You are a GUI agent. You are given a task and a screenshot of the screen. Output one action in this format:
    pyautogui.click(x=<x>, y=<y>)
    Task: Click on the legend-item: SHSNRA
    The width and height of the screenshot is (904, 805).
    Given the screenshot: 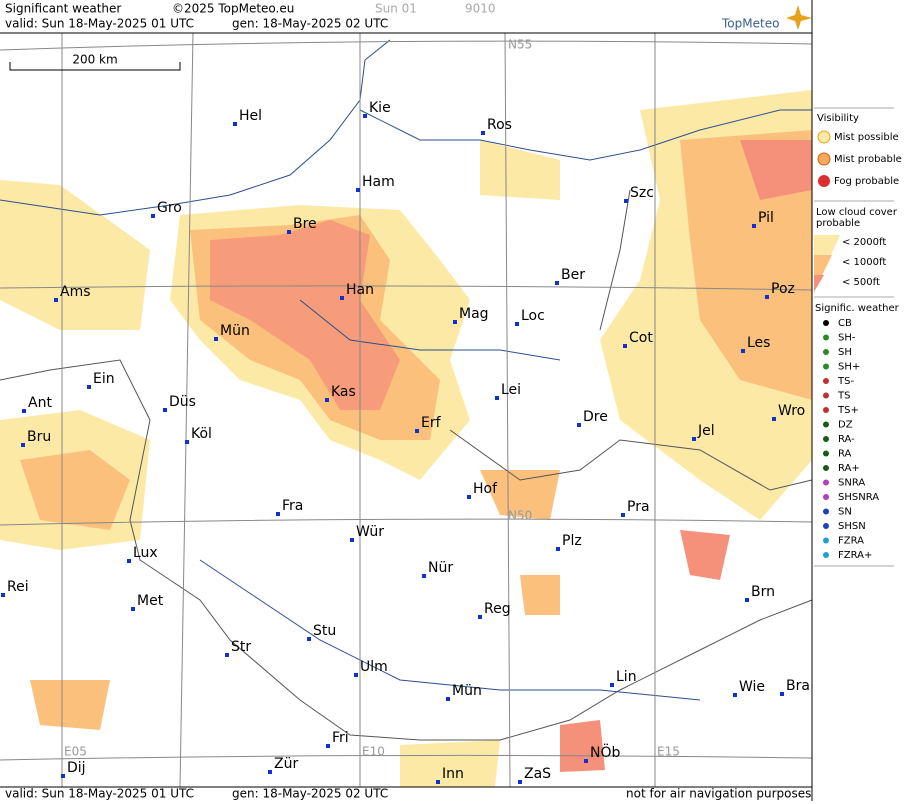 What is the action you would take?
    pyautogui.click(x=858, y=497)
    